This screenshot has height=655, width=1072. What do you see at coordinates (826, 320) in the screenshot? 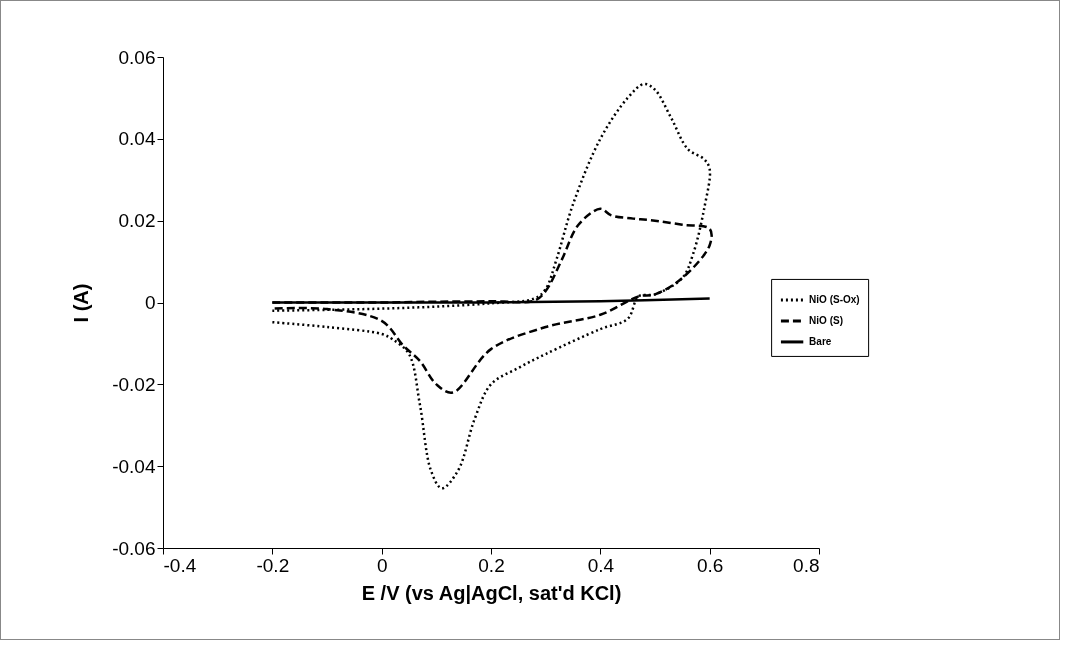
I see `legend-label: NiO (S)` at bounding box center [826, 320].